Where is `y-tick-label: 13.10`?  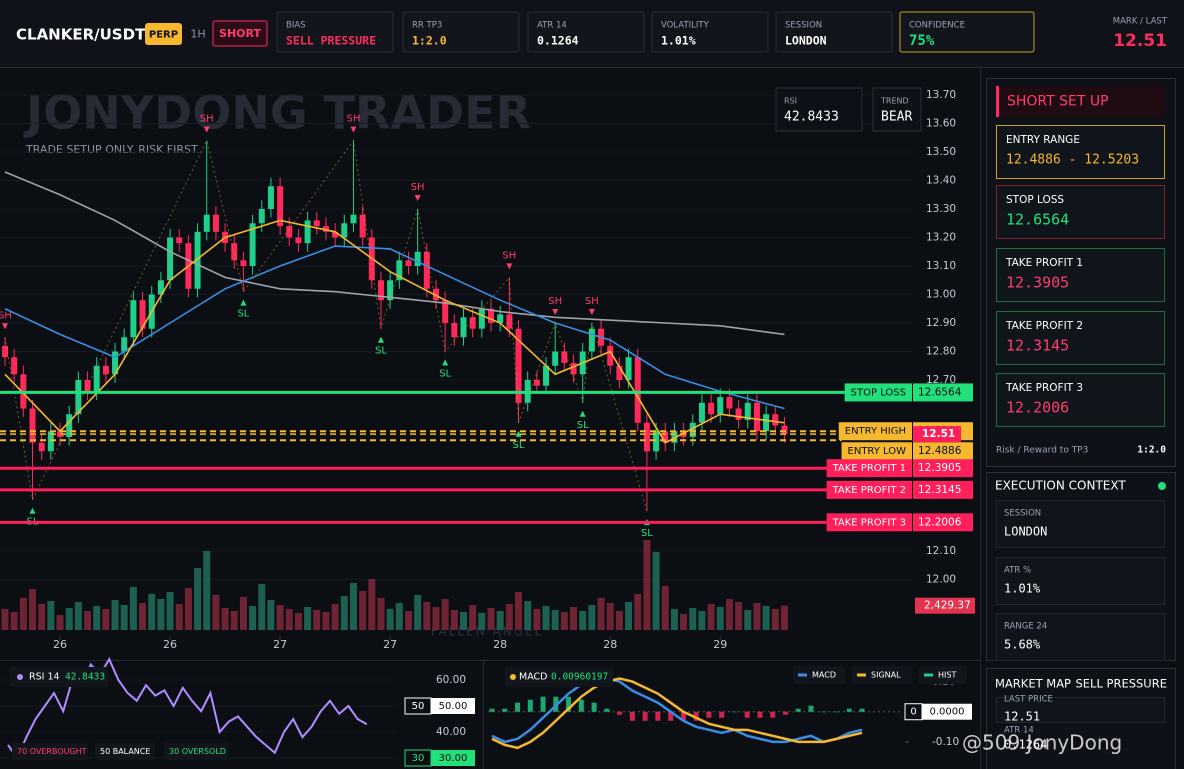 y-tick-label: 13.10 is located at coordinates (941, 266).